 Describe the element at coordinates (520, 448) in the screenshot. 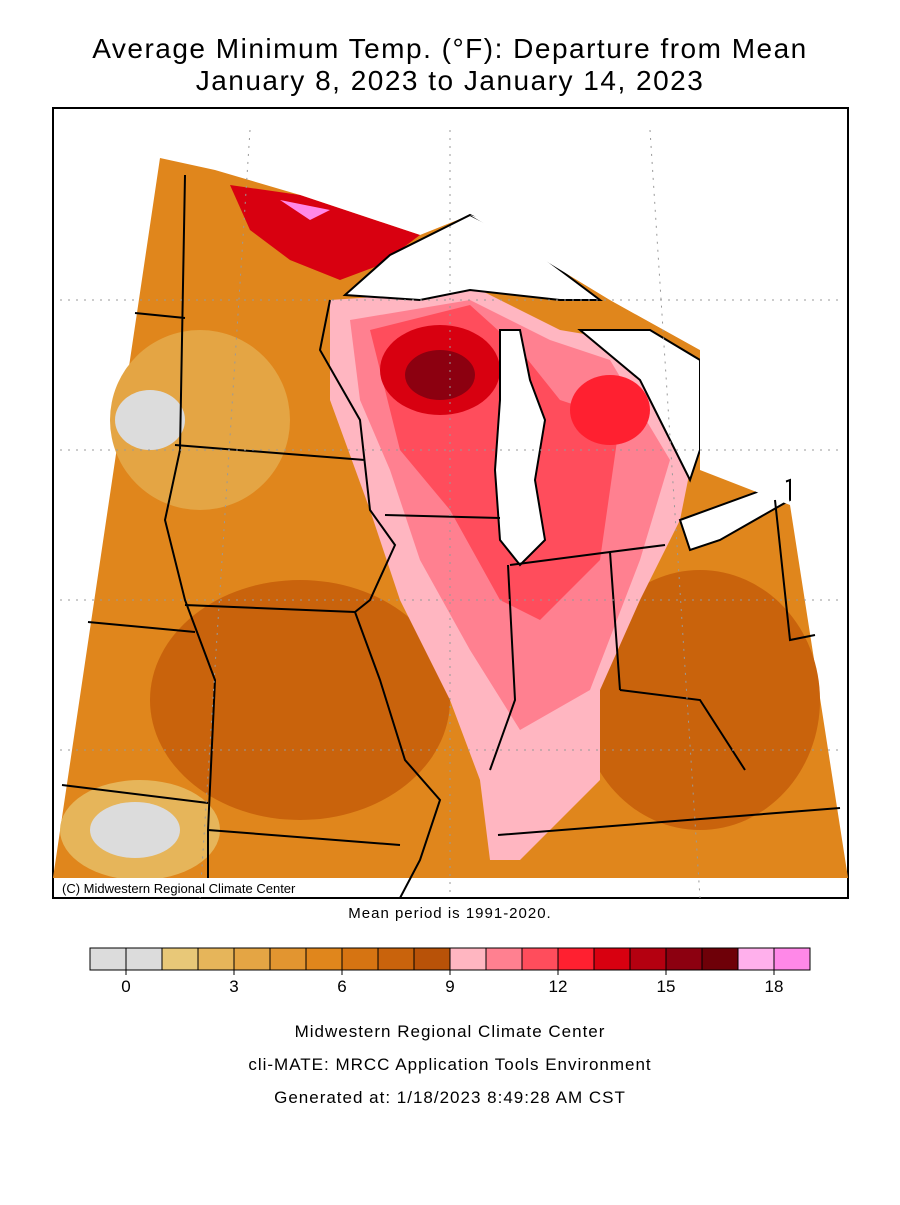

I see `lake-michigan` at that location.